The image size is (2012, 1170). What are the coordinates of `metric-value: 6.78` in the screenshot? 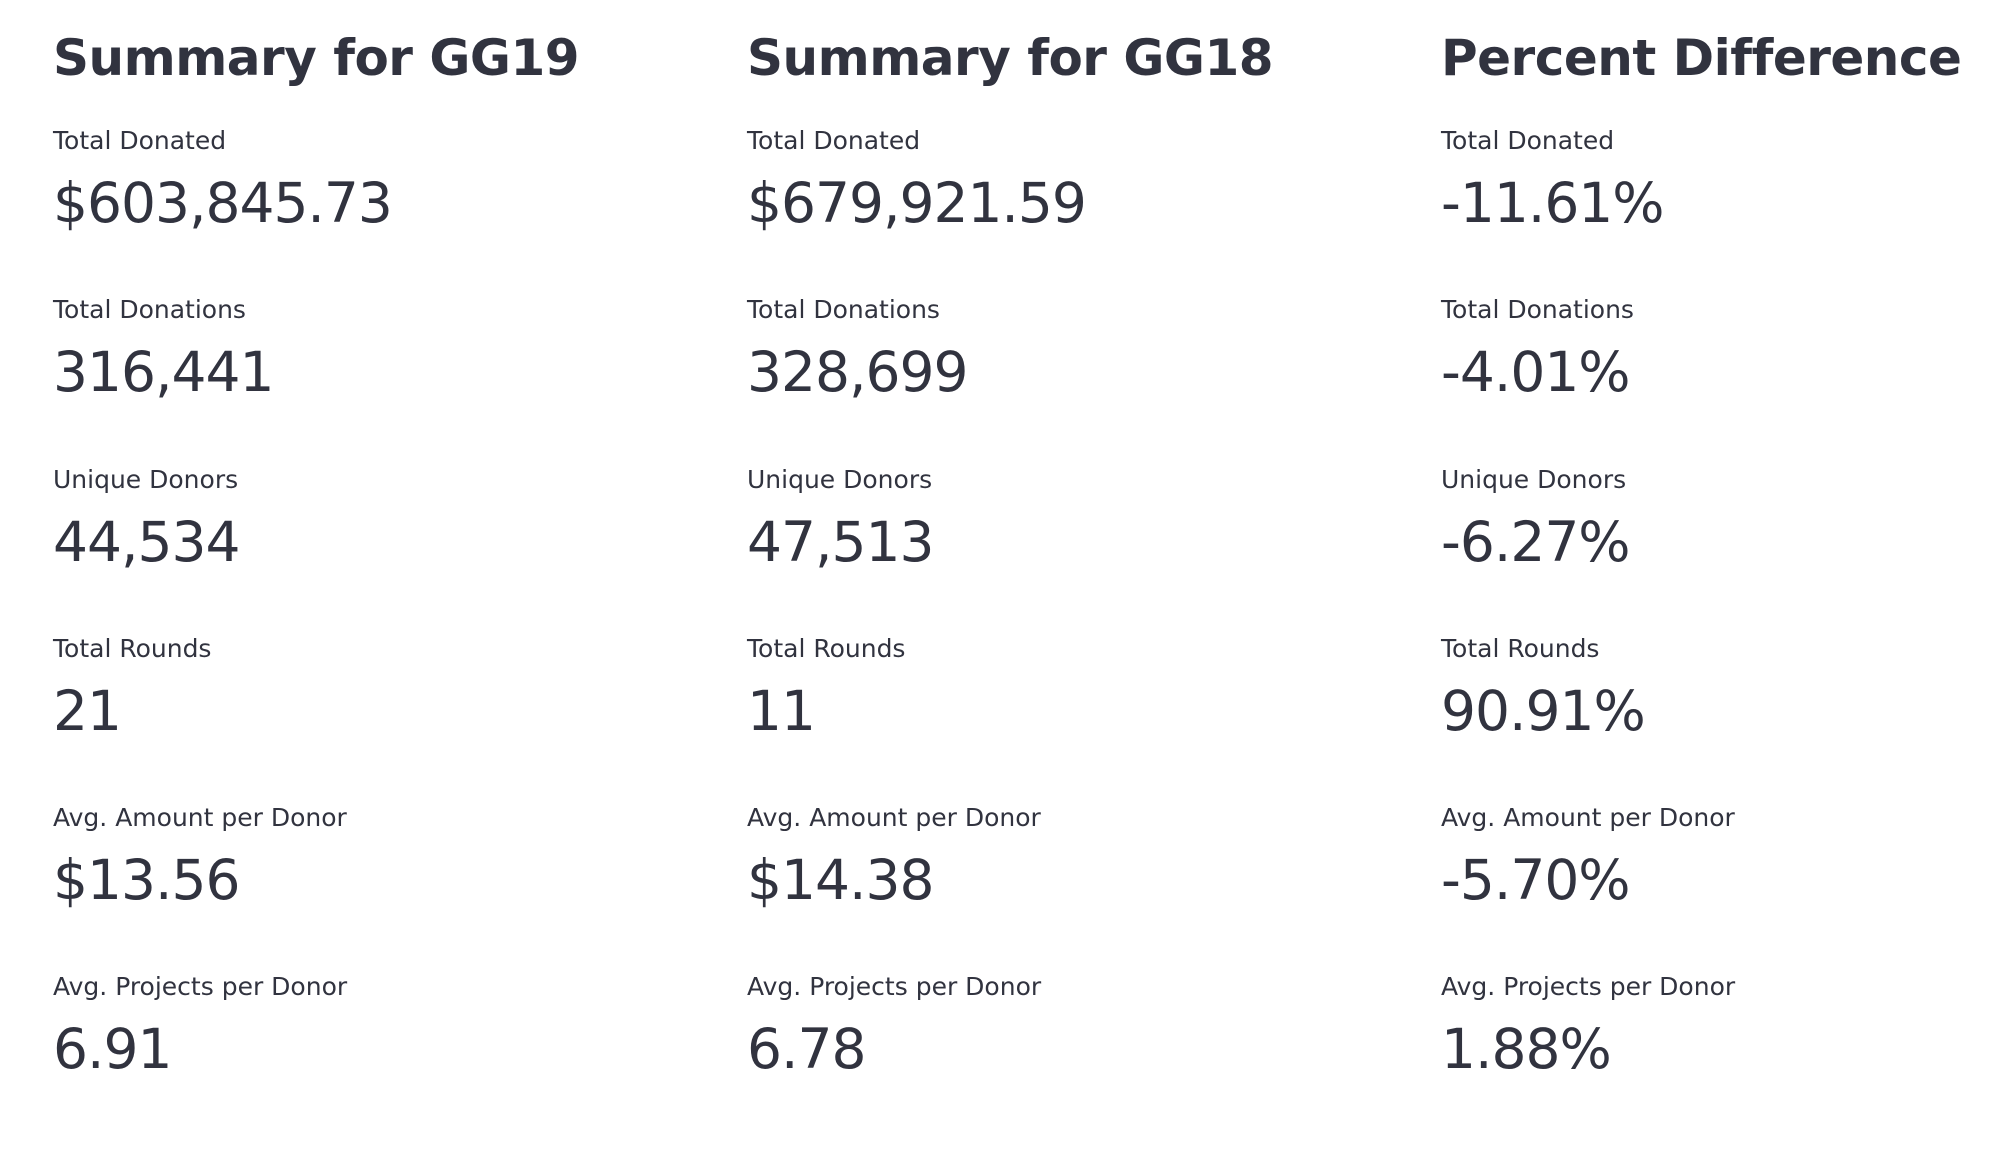 It's located at (806, 1049).